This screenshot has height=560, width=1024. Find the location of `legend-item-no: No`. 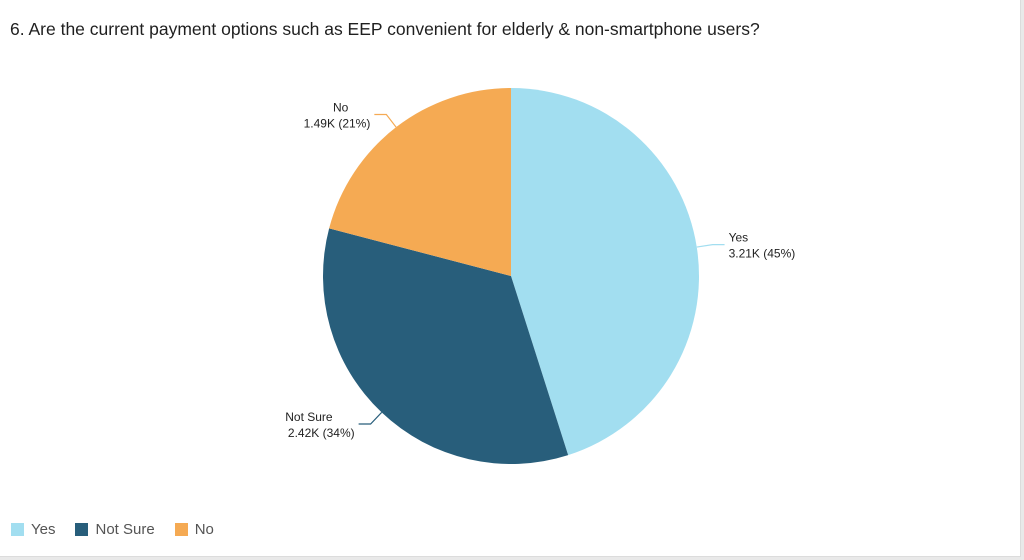

legend-item-no: No is located at coordinates (194, 529).